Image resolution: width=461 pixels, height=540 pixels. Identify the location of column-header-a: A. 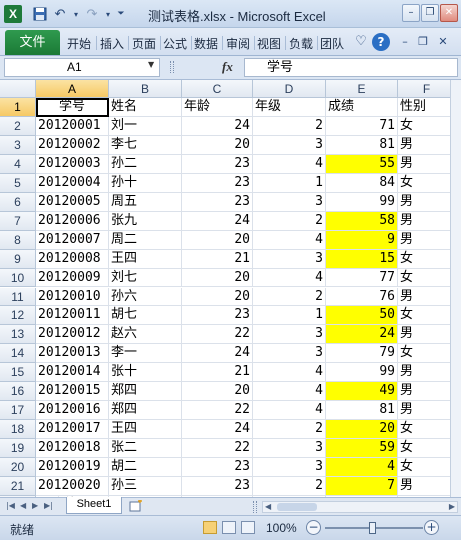
(72, 89).